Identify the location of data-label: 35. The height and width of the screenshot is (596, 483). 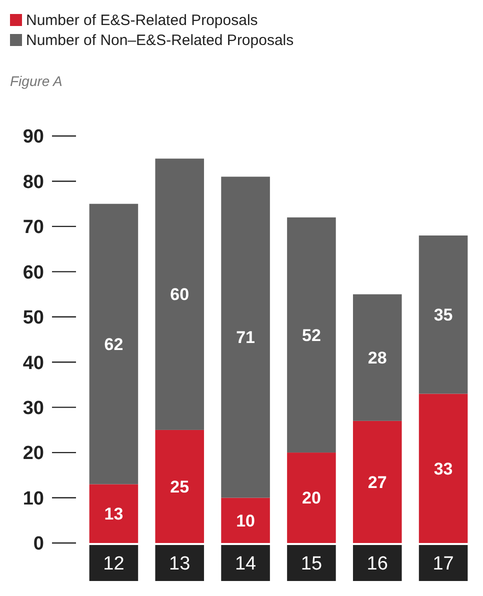
(443, 315).